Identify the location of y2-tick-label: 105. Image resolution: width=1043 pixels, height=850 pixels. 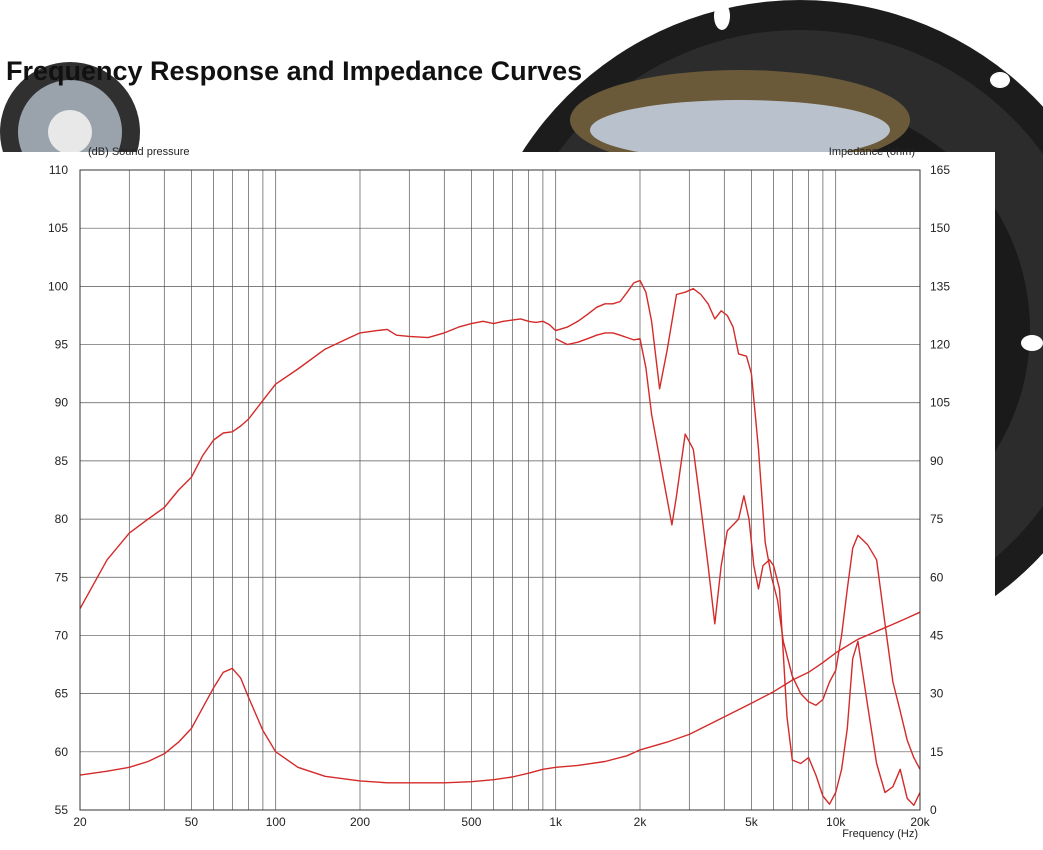
(940, 403).